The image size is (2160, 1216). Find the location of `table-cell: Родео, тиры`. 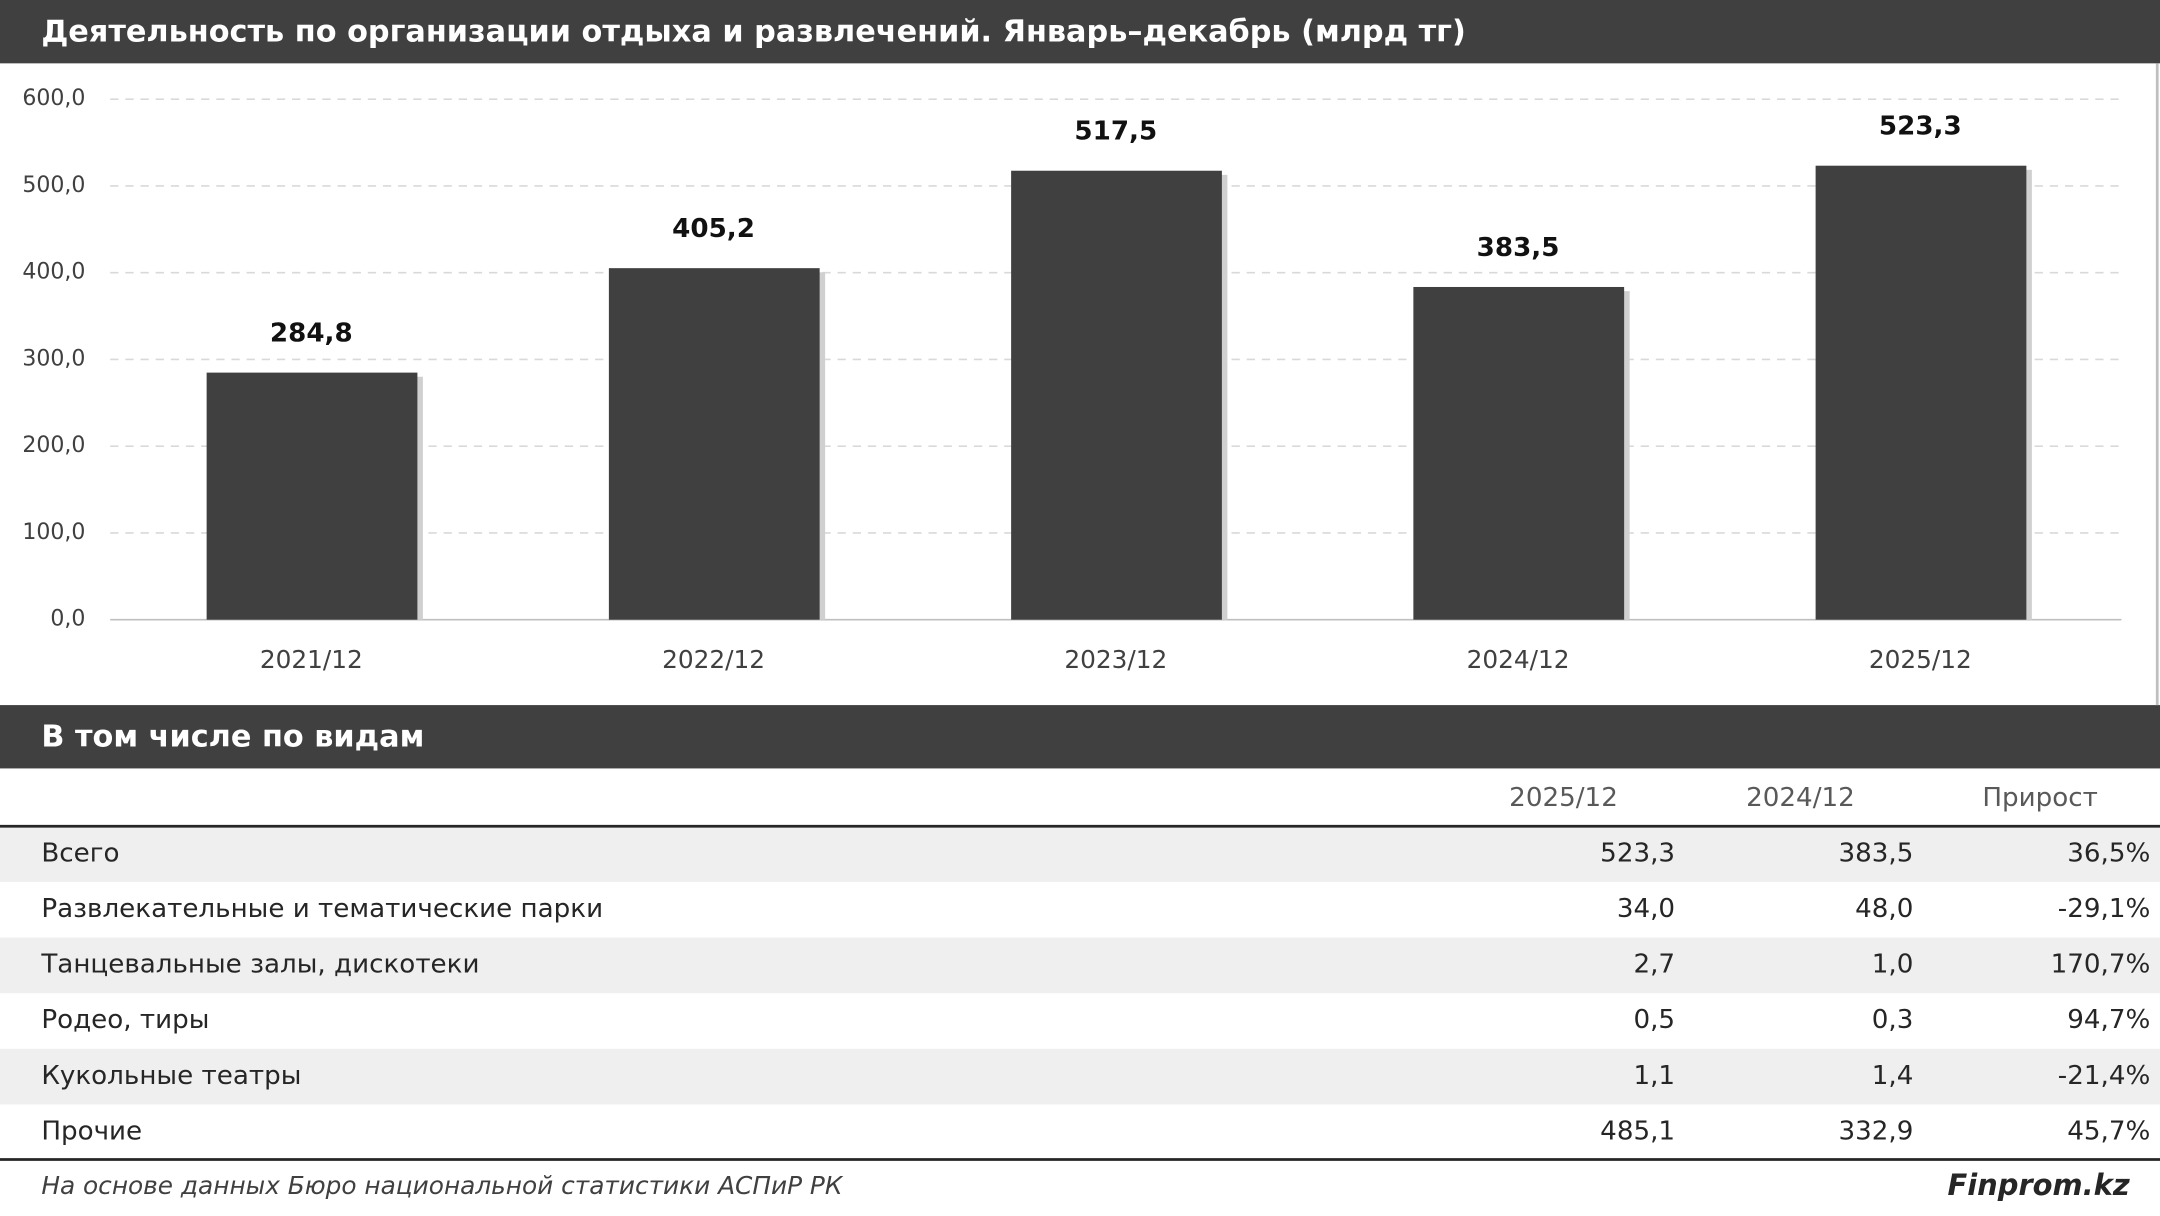

table-cell: Родео, тиры is located at coordinates (125, 1020).